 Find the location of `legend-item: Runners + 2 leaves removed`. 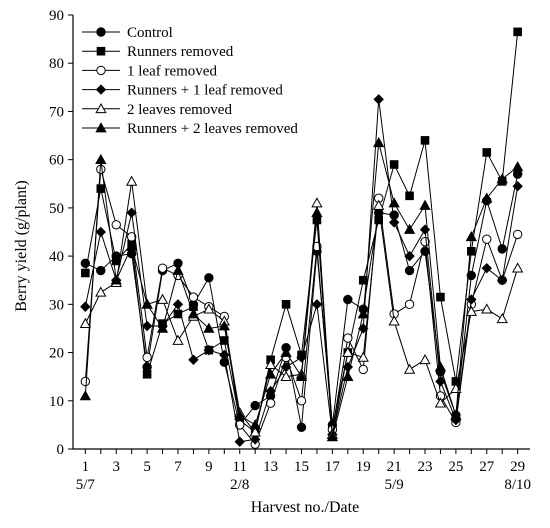

legend-item: Runners + 2 leaves removed is located at coordinates (190, 129).